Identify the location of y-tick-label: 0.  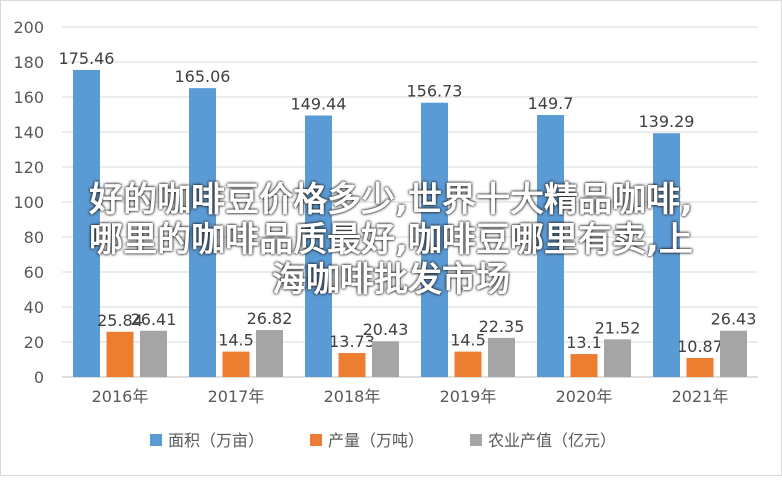
(39, 377).